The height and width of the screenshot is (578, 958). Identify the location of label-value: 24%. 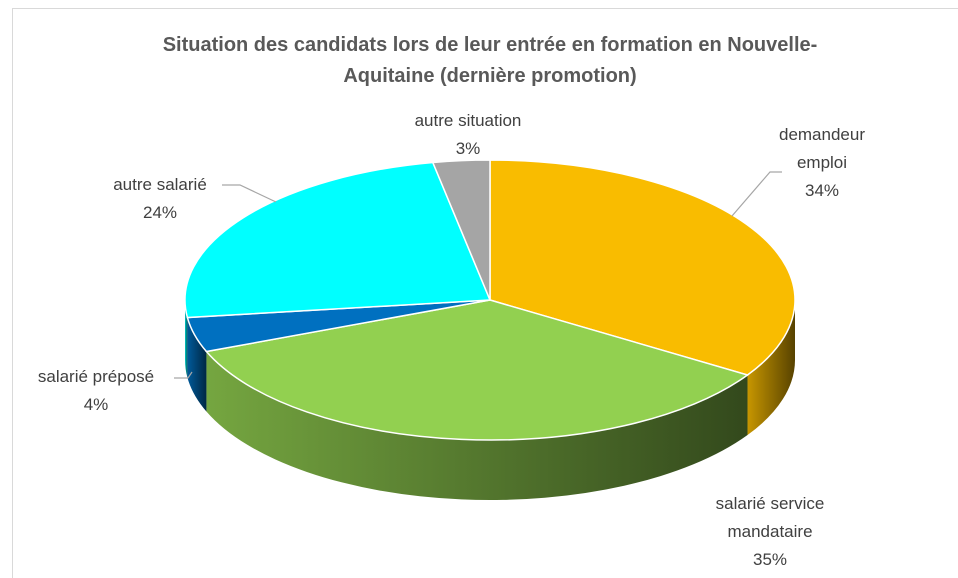
(160, 212).